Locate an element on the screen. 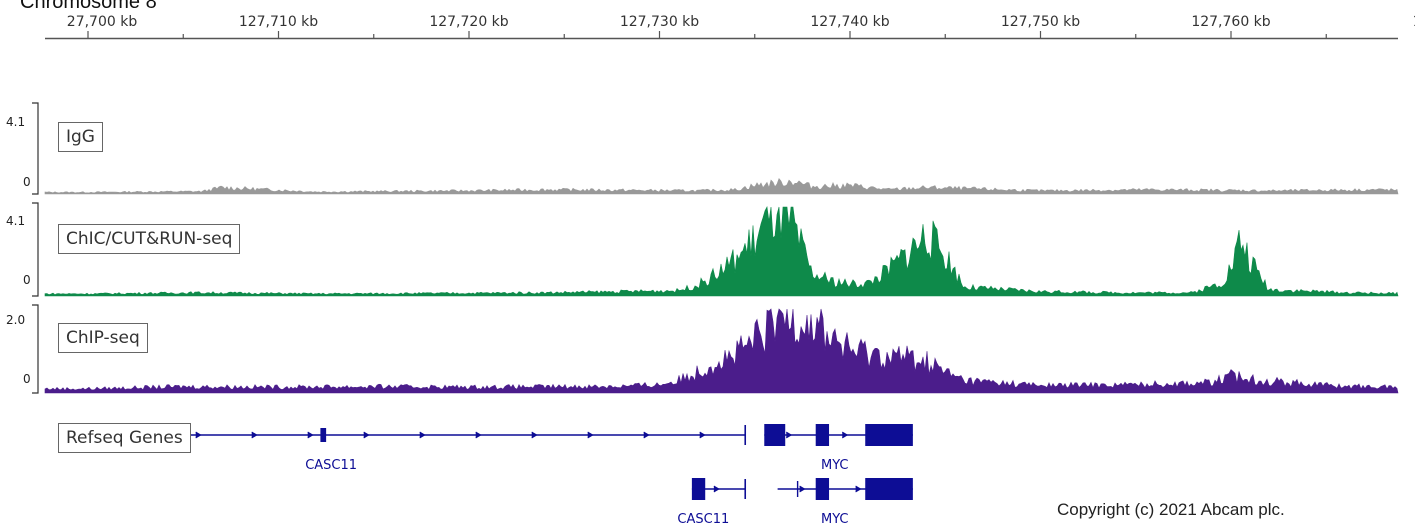  x-tick-label: 127,730 kb is located at coordinates (659, 22).